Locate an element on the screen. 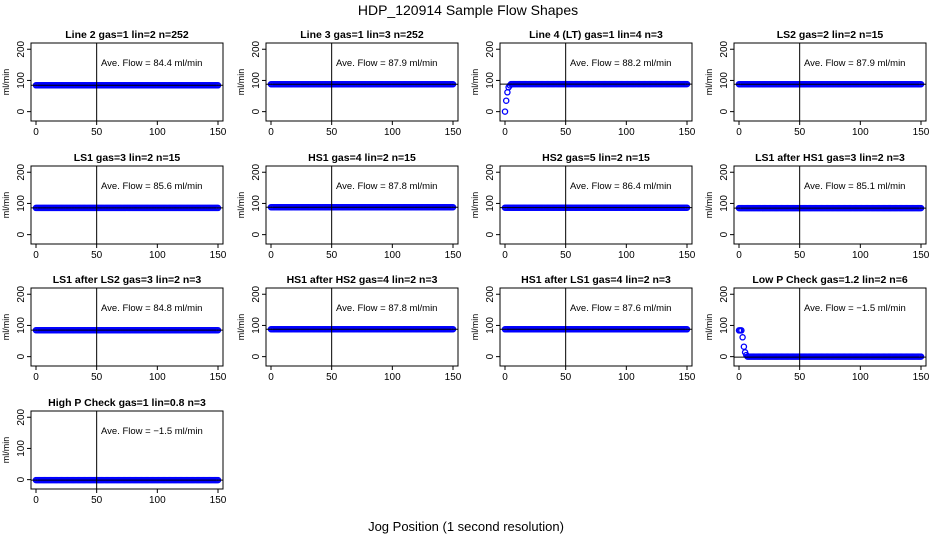 The image size is (936, 540). panel-title: LS1 after LS2 gas=3 lin=2 n=3 is located at coordinates (127, 280).